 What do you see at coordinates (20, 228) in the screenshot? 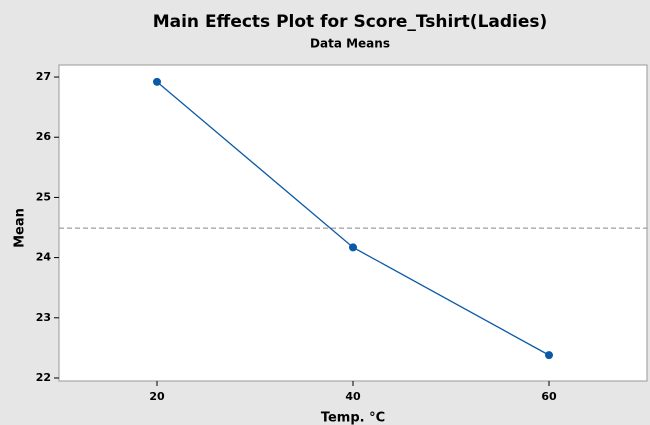
I see `y-axis-label: Mean` at bounding box center [20, 228].